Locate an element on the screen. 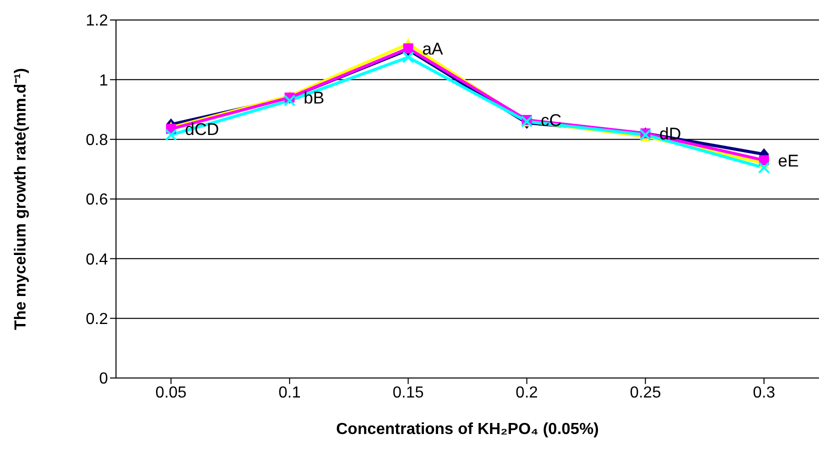 The height and width of the screenshot is (456, 837). y-tick-label: 0.8 is located at coordinates (97, 141).